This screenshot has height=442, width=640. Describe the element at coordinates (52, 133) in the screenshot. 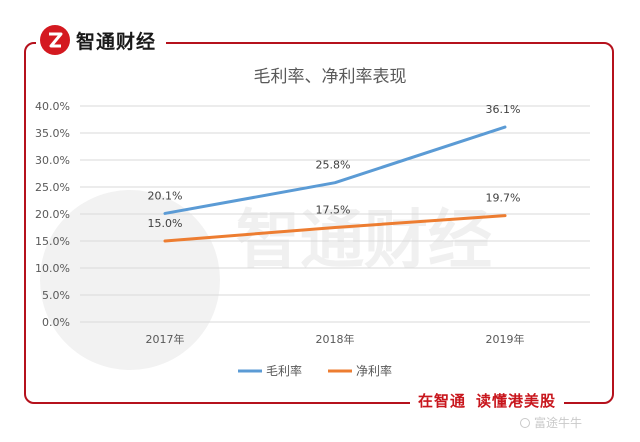

I see `y-tick-label: 35.0%` at that location.